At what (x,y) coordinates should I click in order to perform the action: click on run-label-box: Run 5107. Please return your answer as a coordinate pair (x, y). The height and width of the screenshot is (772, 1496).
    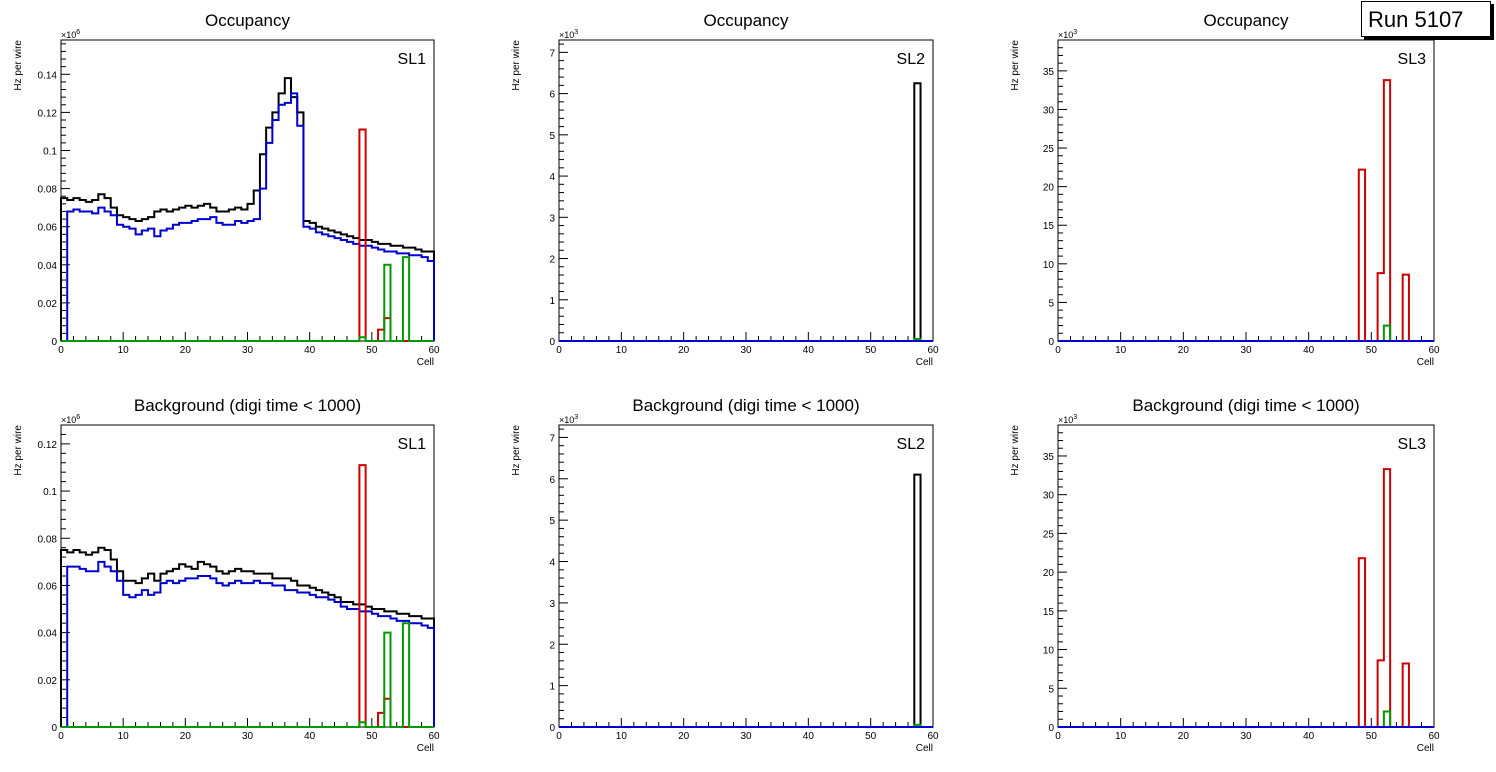
    Looking at the image, I should click on (1426, 19).